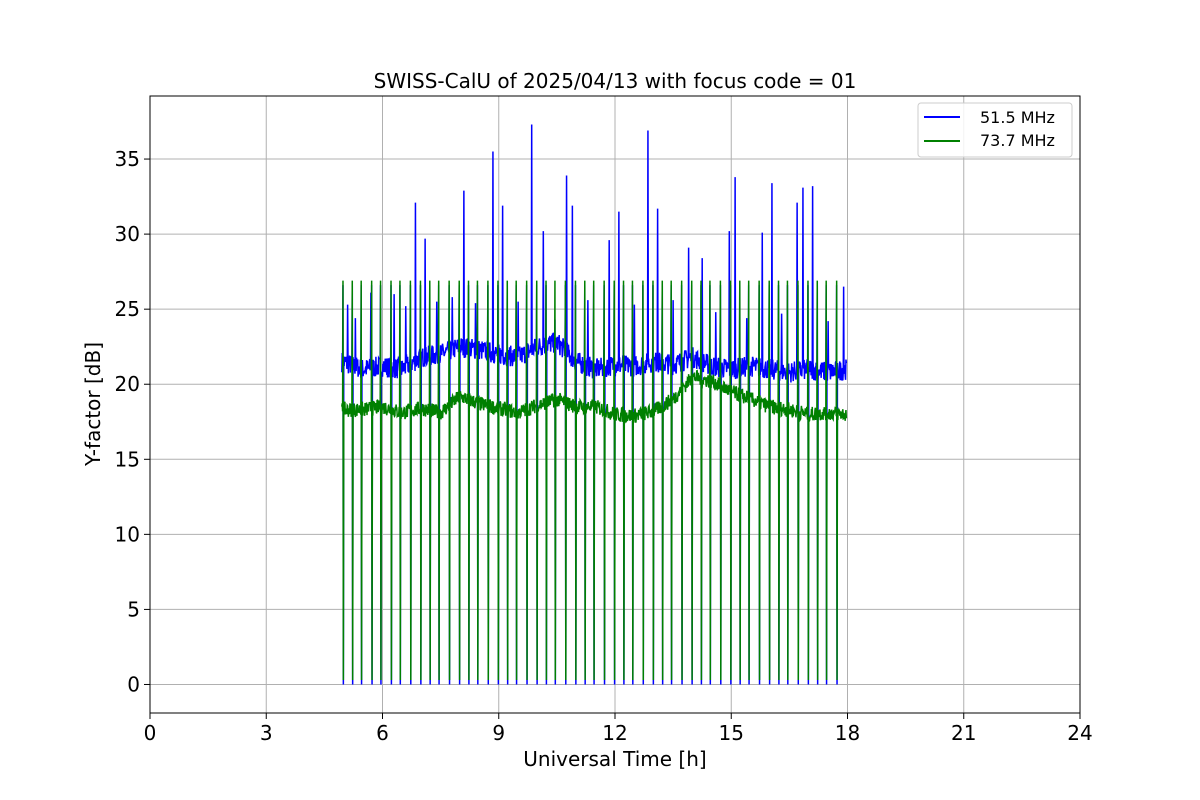  Describe the element at coordinates (133, 684) in the screenshot. I see `y-tick-label: 0` at that location.